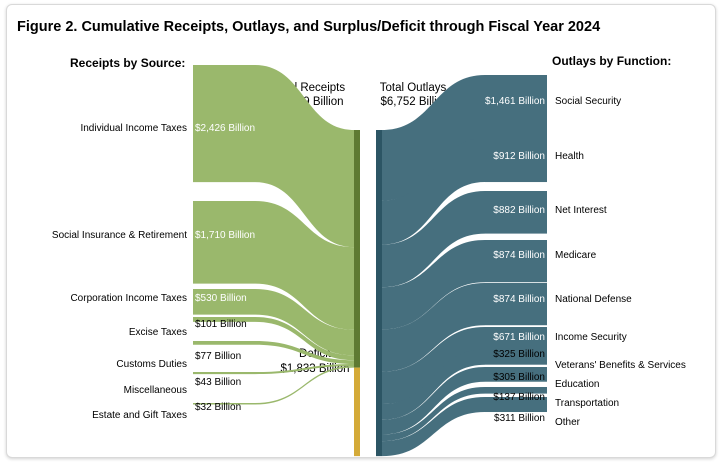 Image resolution: width=720 pixels, height=475 pixels. Describe the element at coordinates (433, 414) in the screenshot. I see `outlay-flow-transportation` at that location.